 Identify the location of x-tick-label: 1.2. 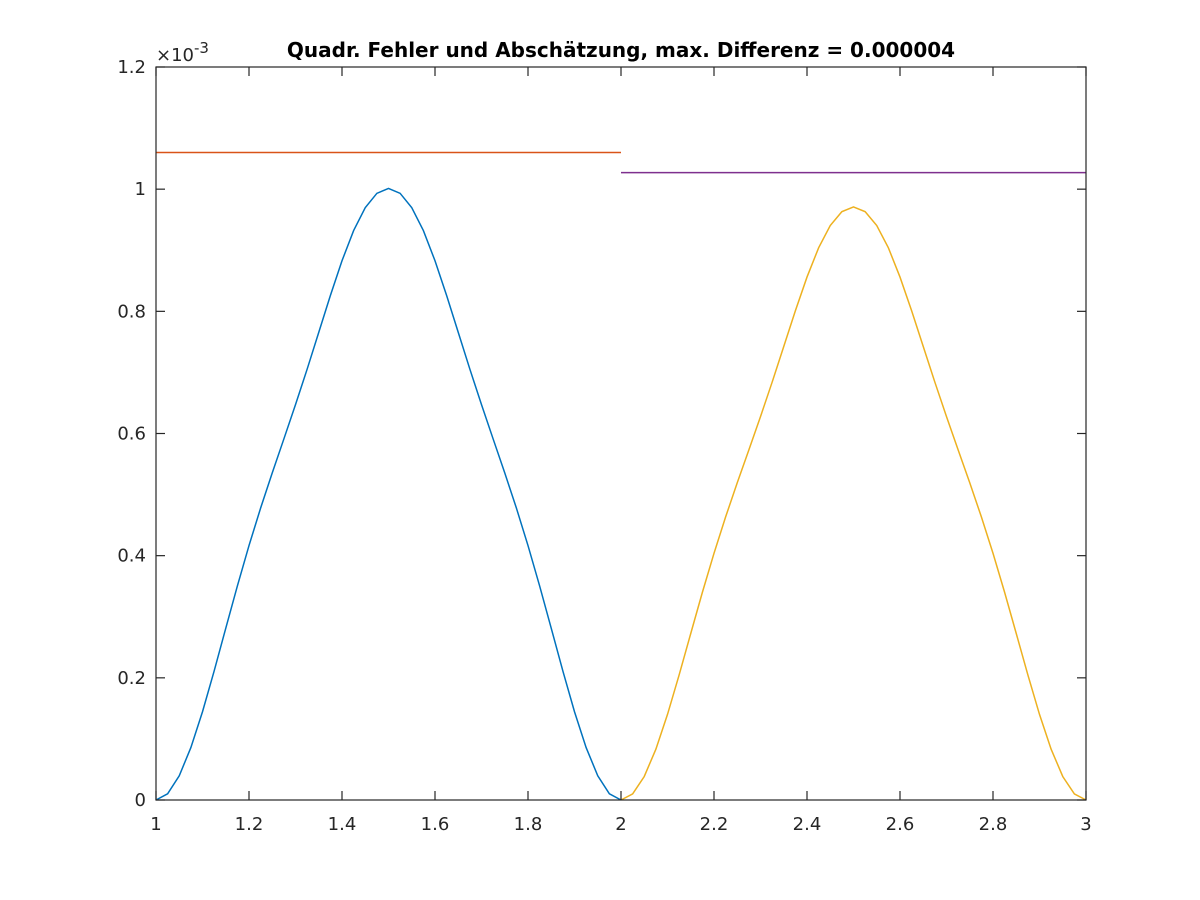
(249, 824).